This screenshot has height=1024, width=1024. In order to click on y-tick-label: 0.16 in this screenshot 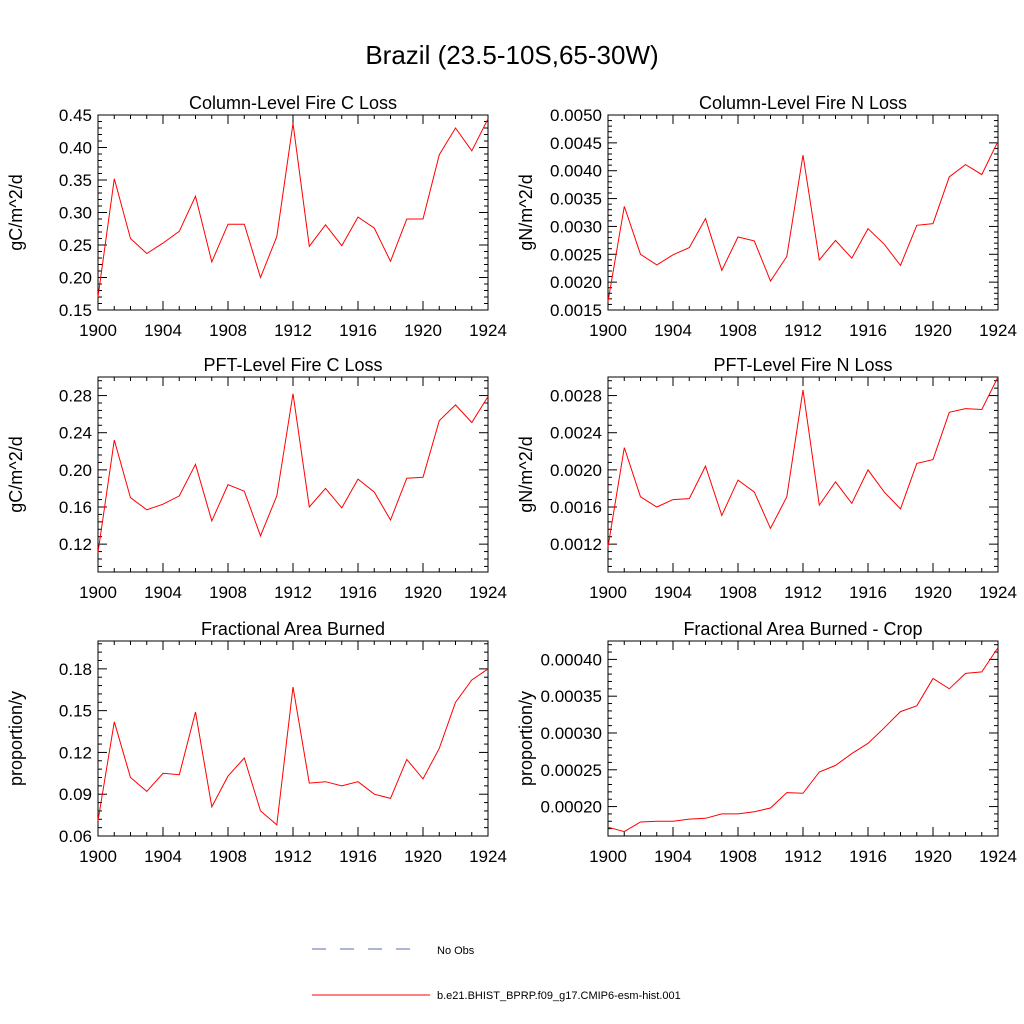, I will do `click(75, 507)`.